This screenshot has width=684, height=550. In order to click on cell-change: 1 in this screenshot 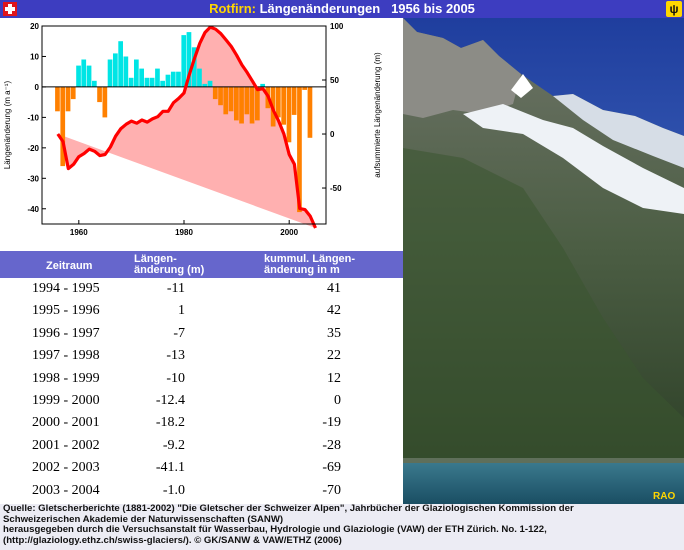, I will do `click(181, 311)`.